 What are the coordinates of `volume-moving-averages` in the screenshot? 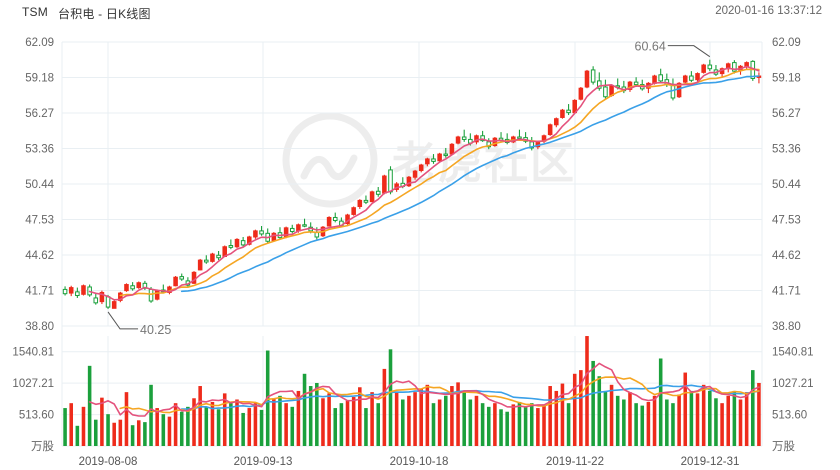 It's located at (424, 389).